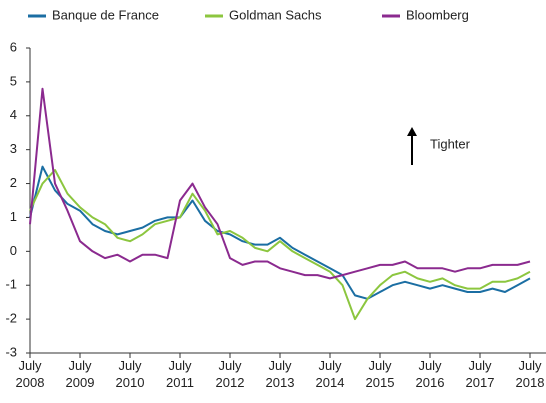 The image size is (546, 403). Describe the element at coordinates (430, 374) in the screenshot. I see `x-tick-label: July 2016` at that location.